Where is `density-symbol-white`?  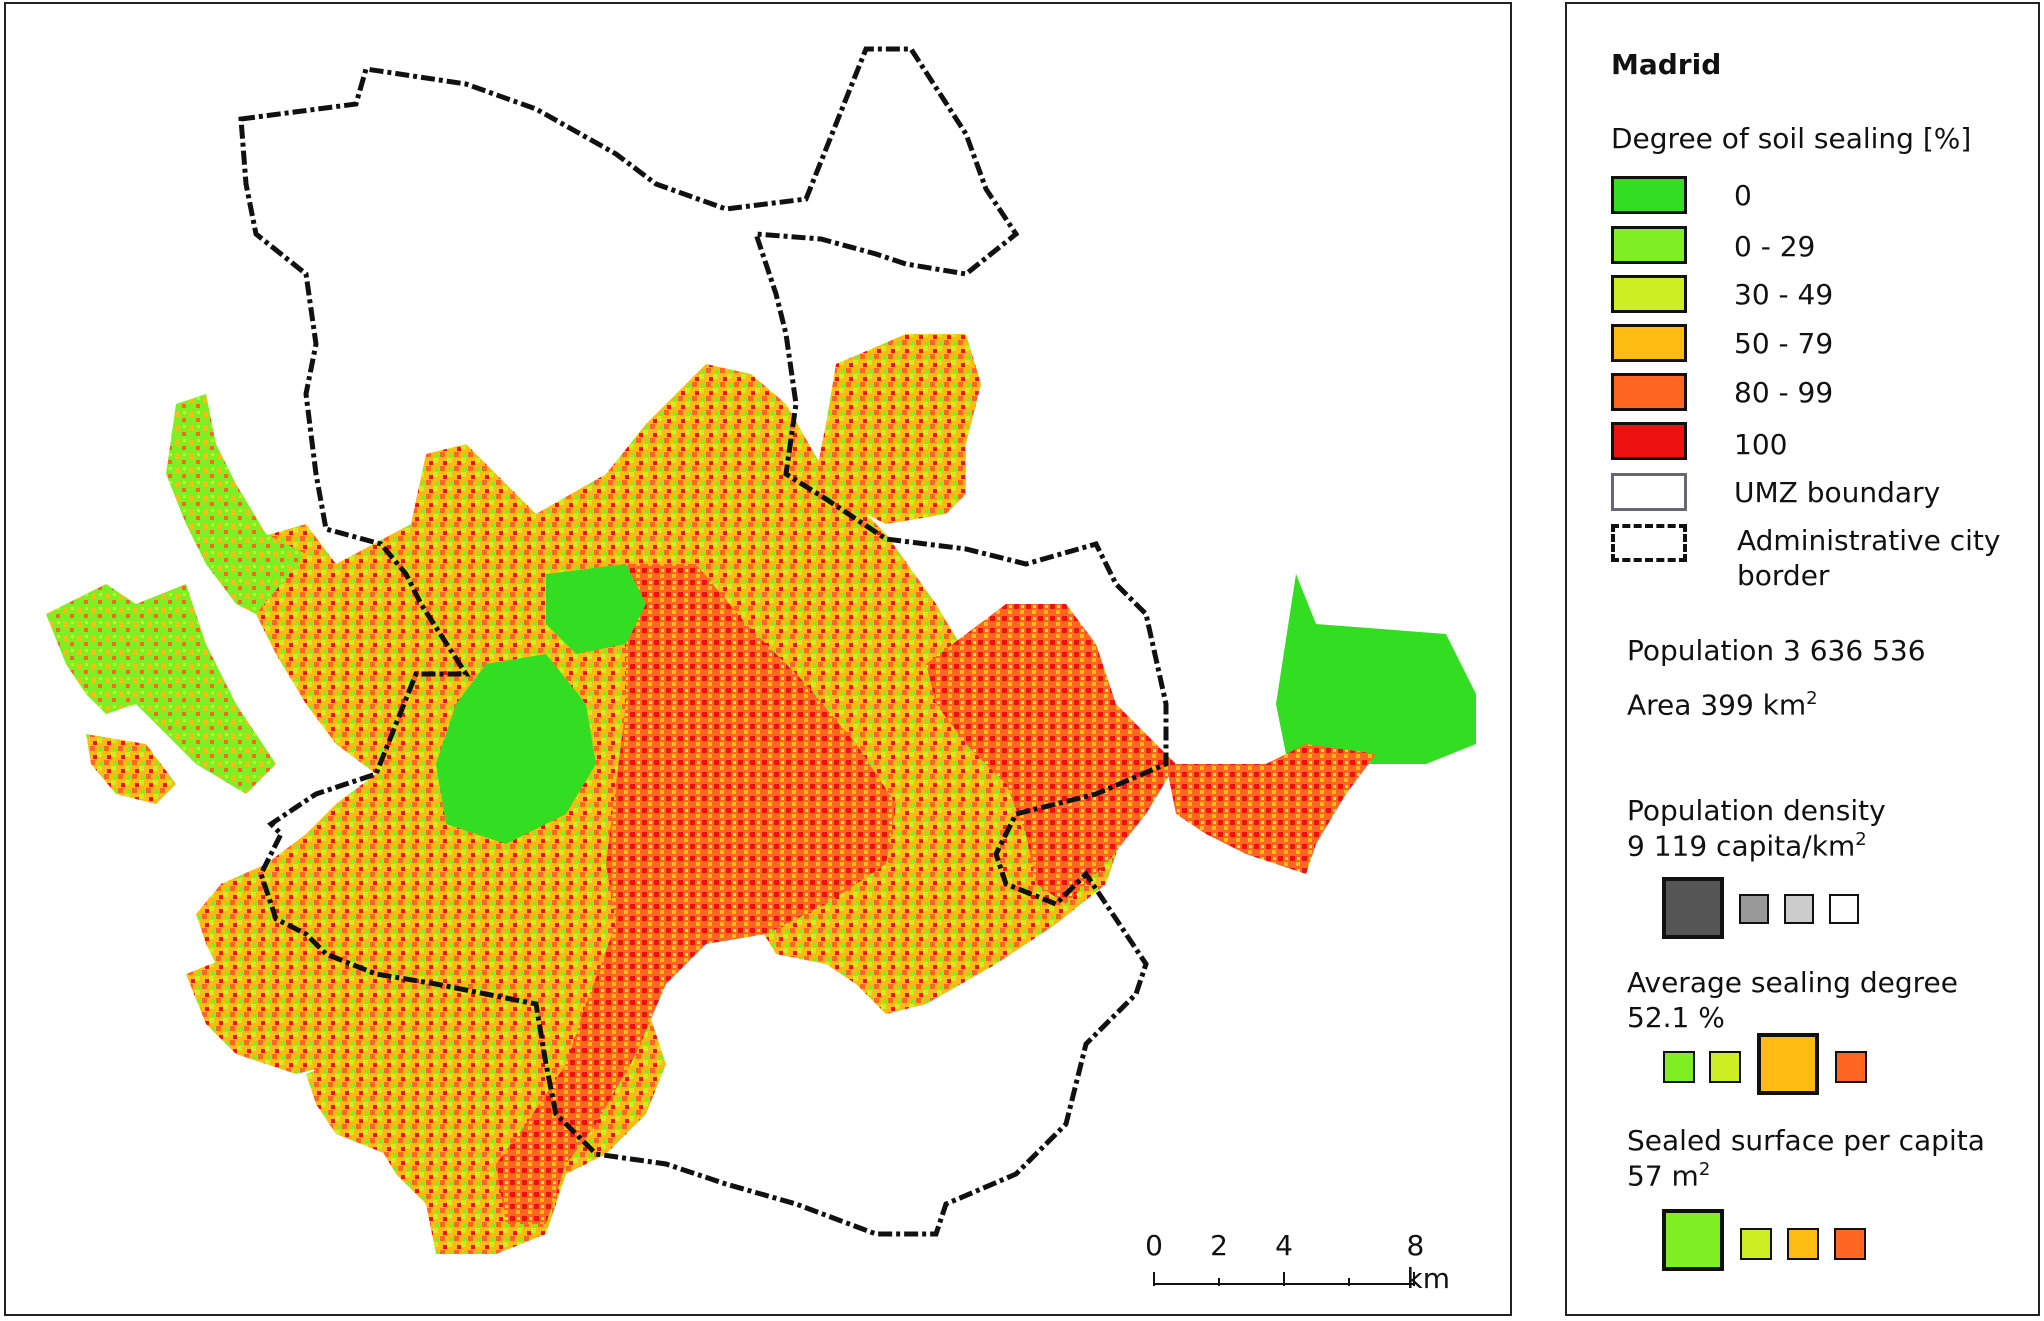
density-symbol-white is located at coordinates (1844, 909).